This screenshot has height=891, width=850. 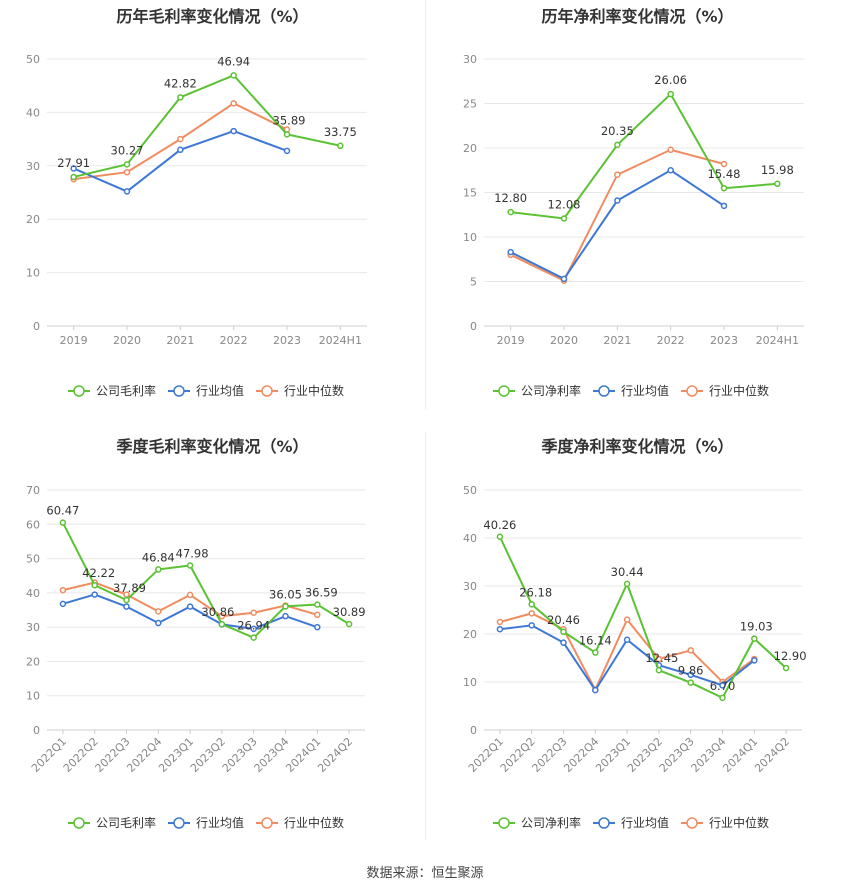 What do you see at coordinates (36, 730) in the screenshot?
I see `y-tick-label: 0` at bounding box center [36, 730].